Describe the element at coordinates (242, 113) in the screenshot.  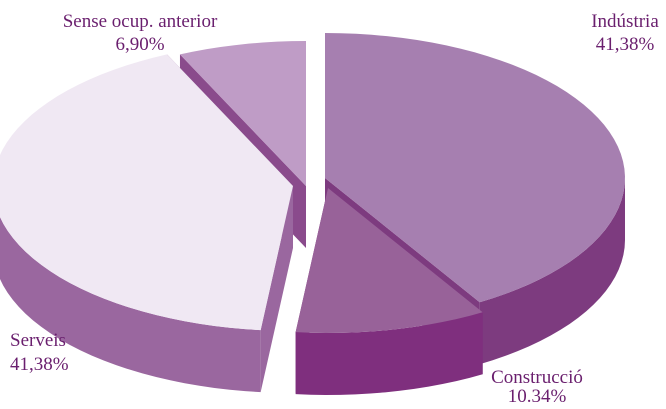
I see `slice-sense-ocupacio-top` at that location.